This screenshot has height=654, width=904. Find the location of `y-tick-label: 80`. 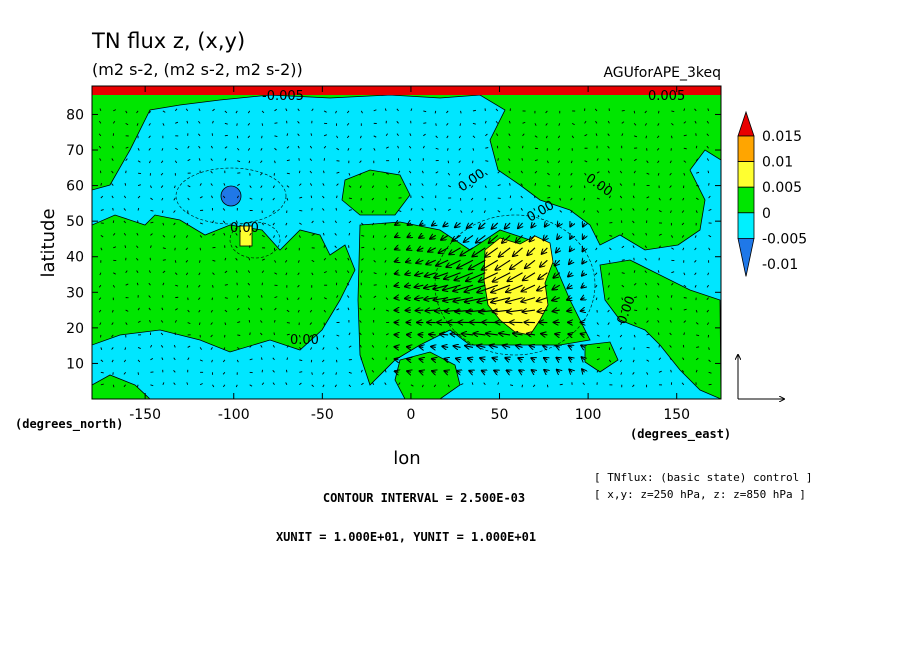

y-tick-label: 80 is located at coordinates (75, 115).